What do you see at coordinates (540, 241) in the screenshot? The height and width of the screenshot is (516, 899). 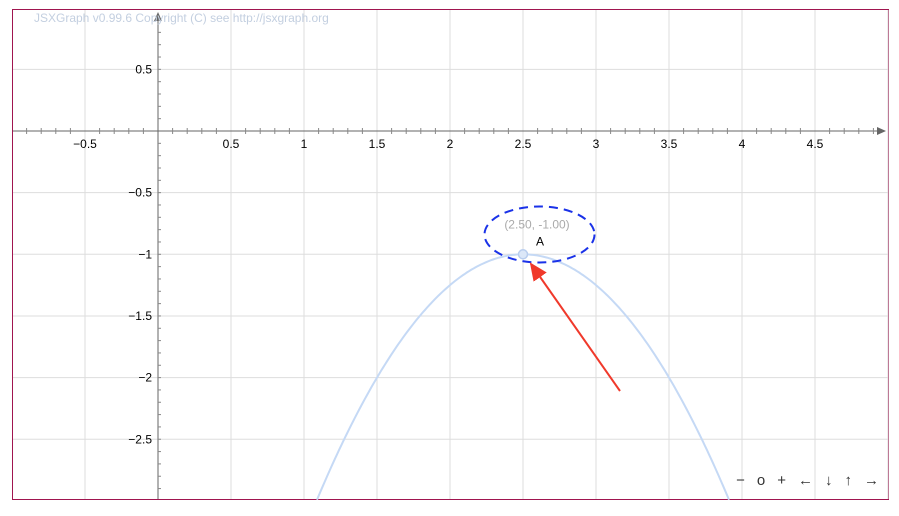 I see `point-a-name: A` at bounding box center [540, 241].